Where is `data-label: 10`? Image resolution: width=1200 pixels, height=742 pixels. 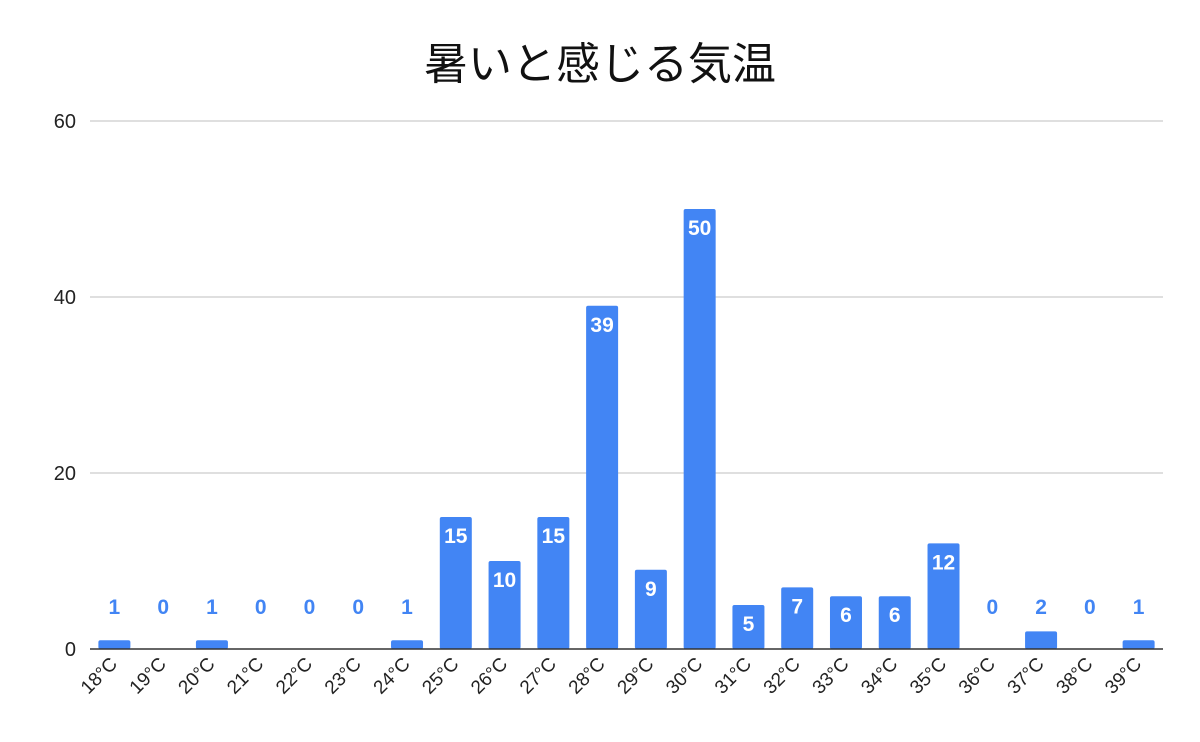 data-label: 10 is located at coordinates (504, 580).